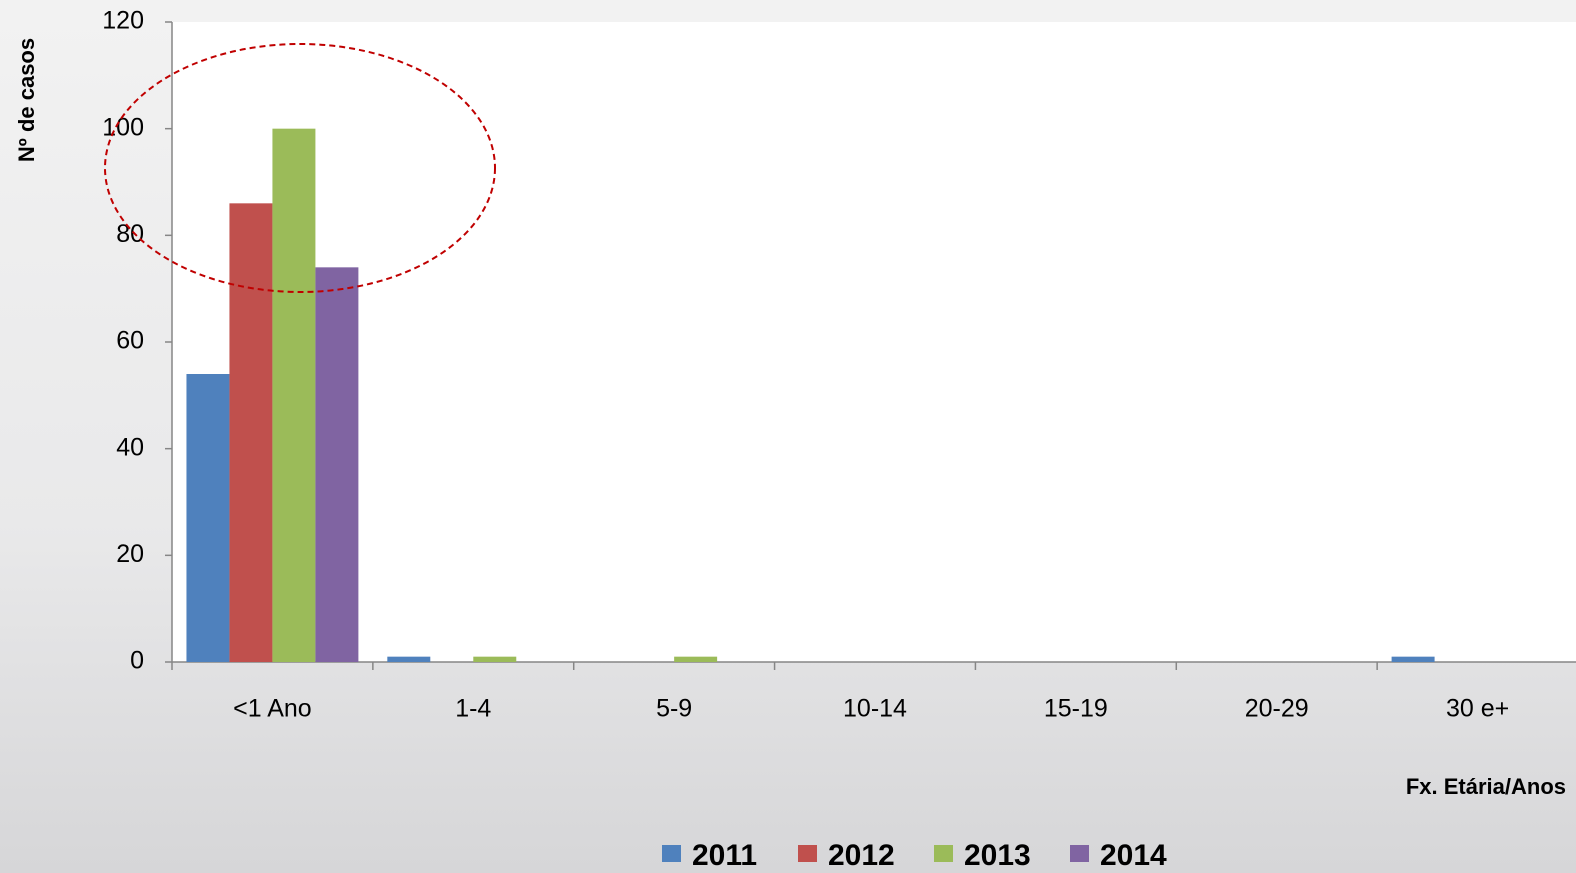 Image resolution: width=1576 pixels, height=873 pixels. Describe the element at coordinates (130, 447) in the screenshot. I see `y-tick-label: 40` at that location.